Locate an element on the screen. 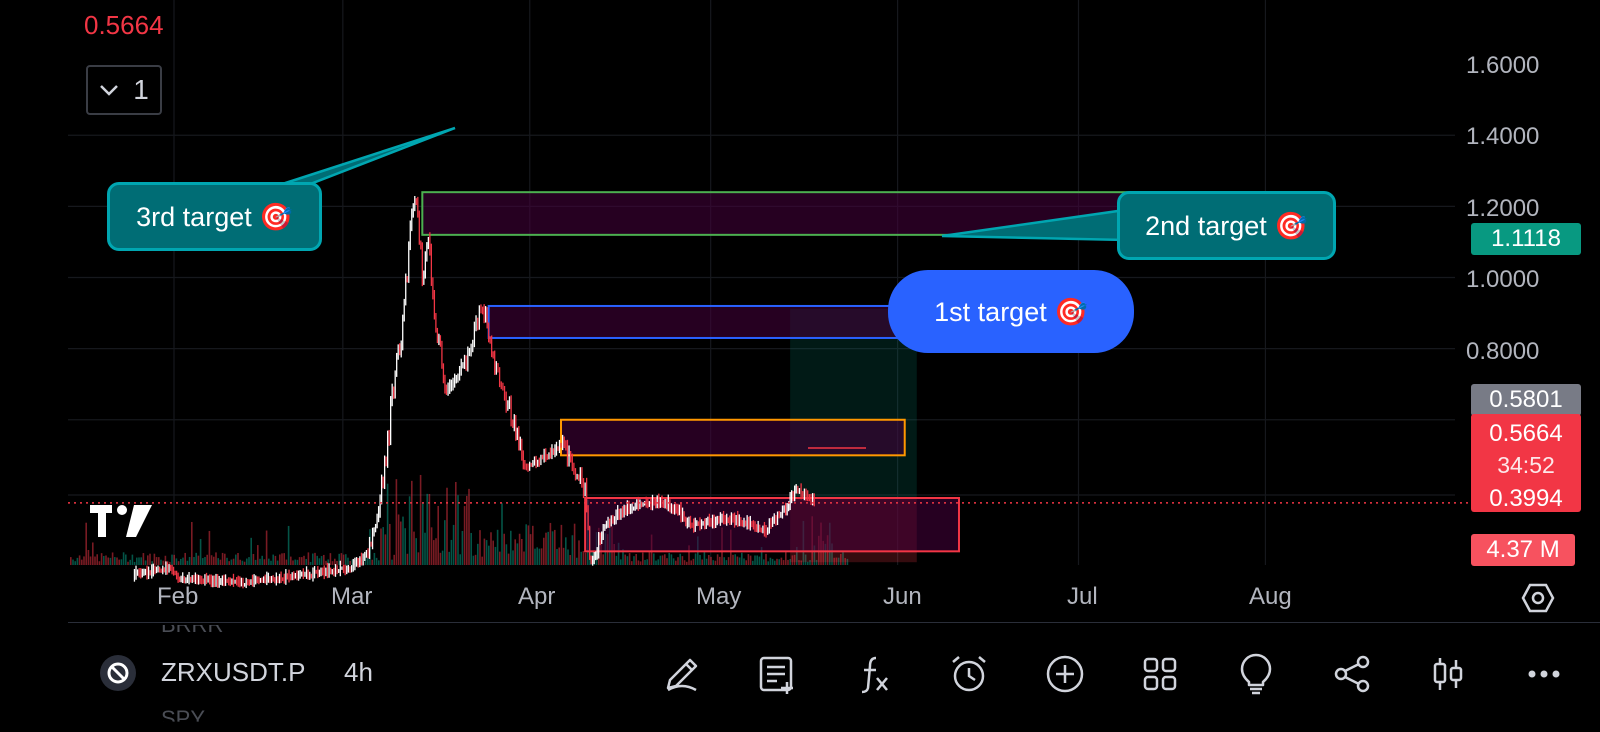 The height and width of the screenshot is (732, 1600). tradingview-logo-icon is located at coordinates (122, 524).